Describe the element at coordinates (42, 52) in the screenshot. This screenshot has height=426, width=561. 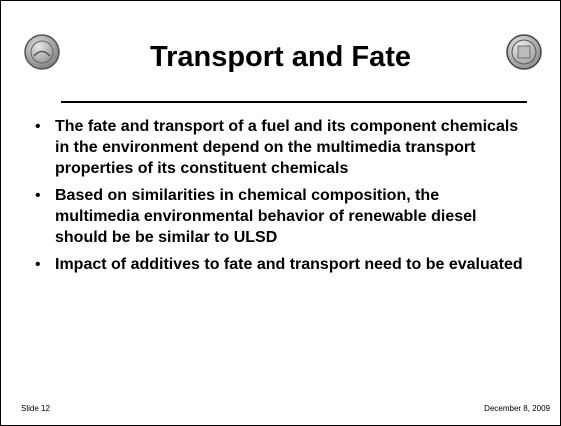
I see `left-seal` at that location.